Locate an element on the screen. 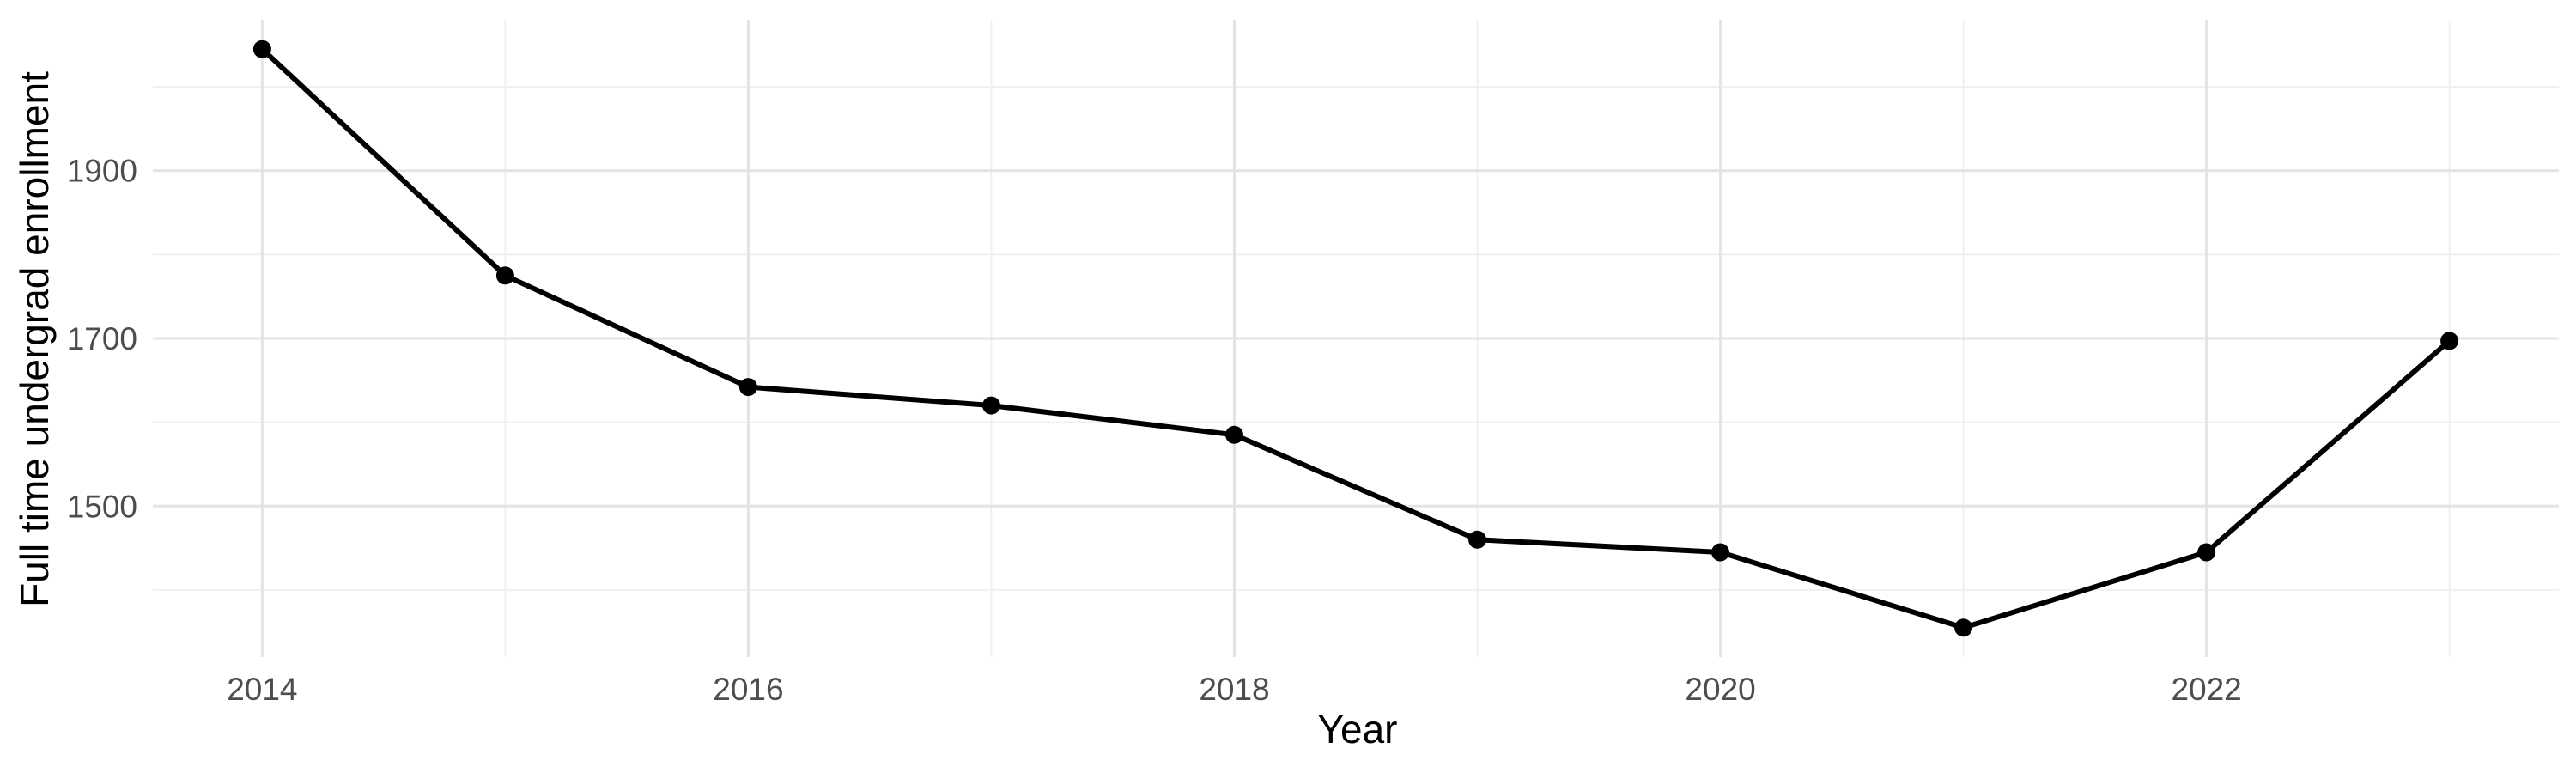 Image resolution: width=2576 pixels, height=773 pixels. x-tick-label: 2018 is located at coordinates (1234, 689).